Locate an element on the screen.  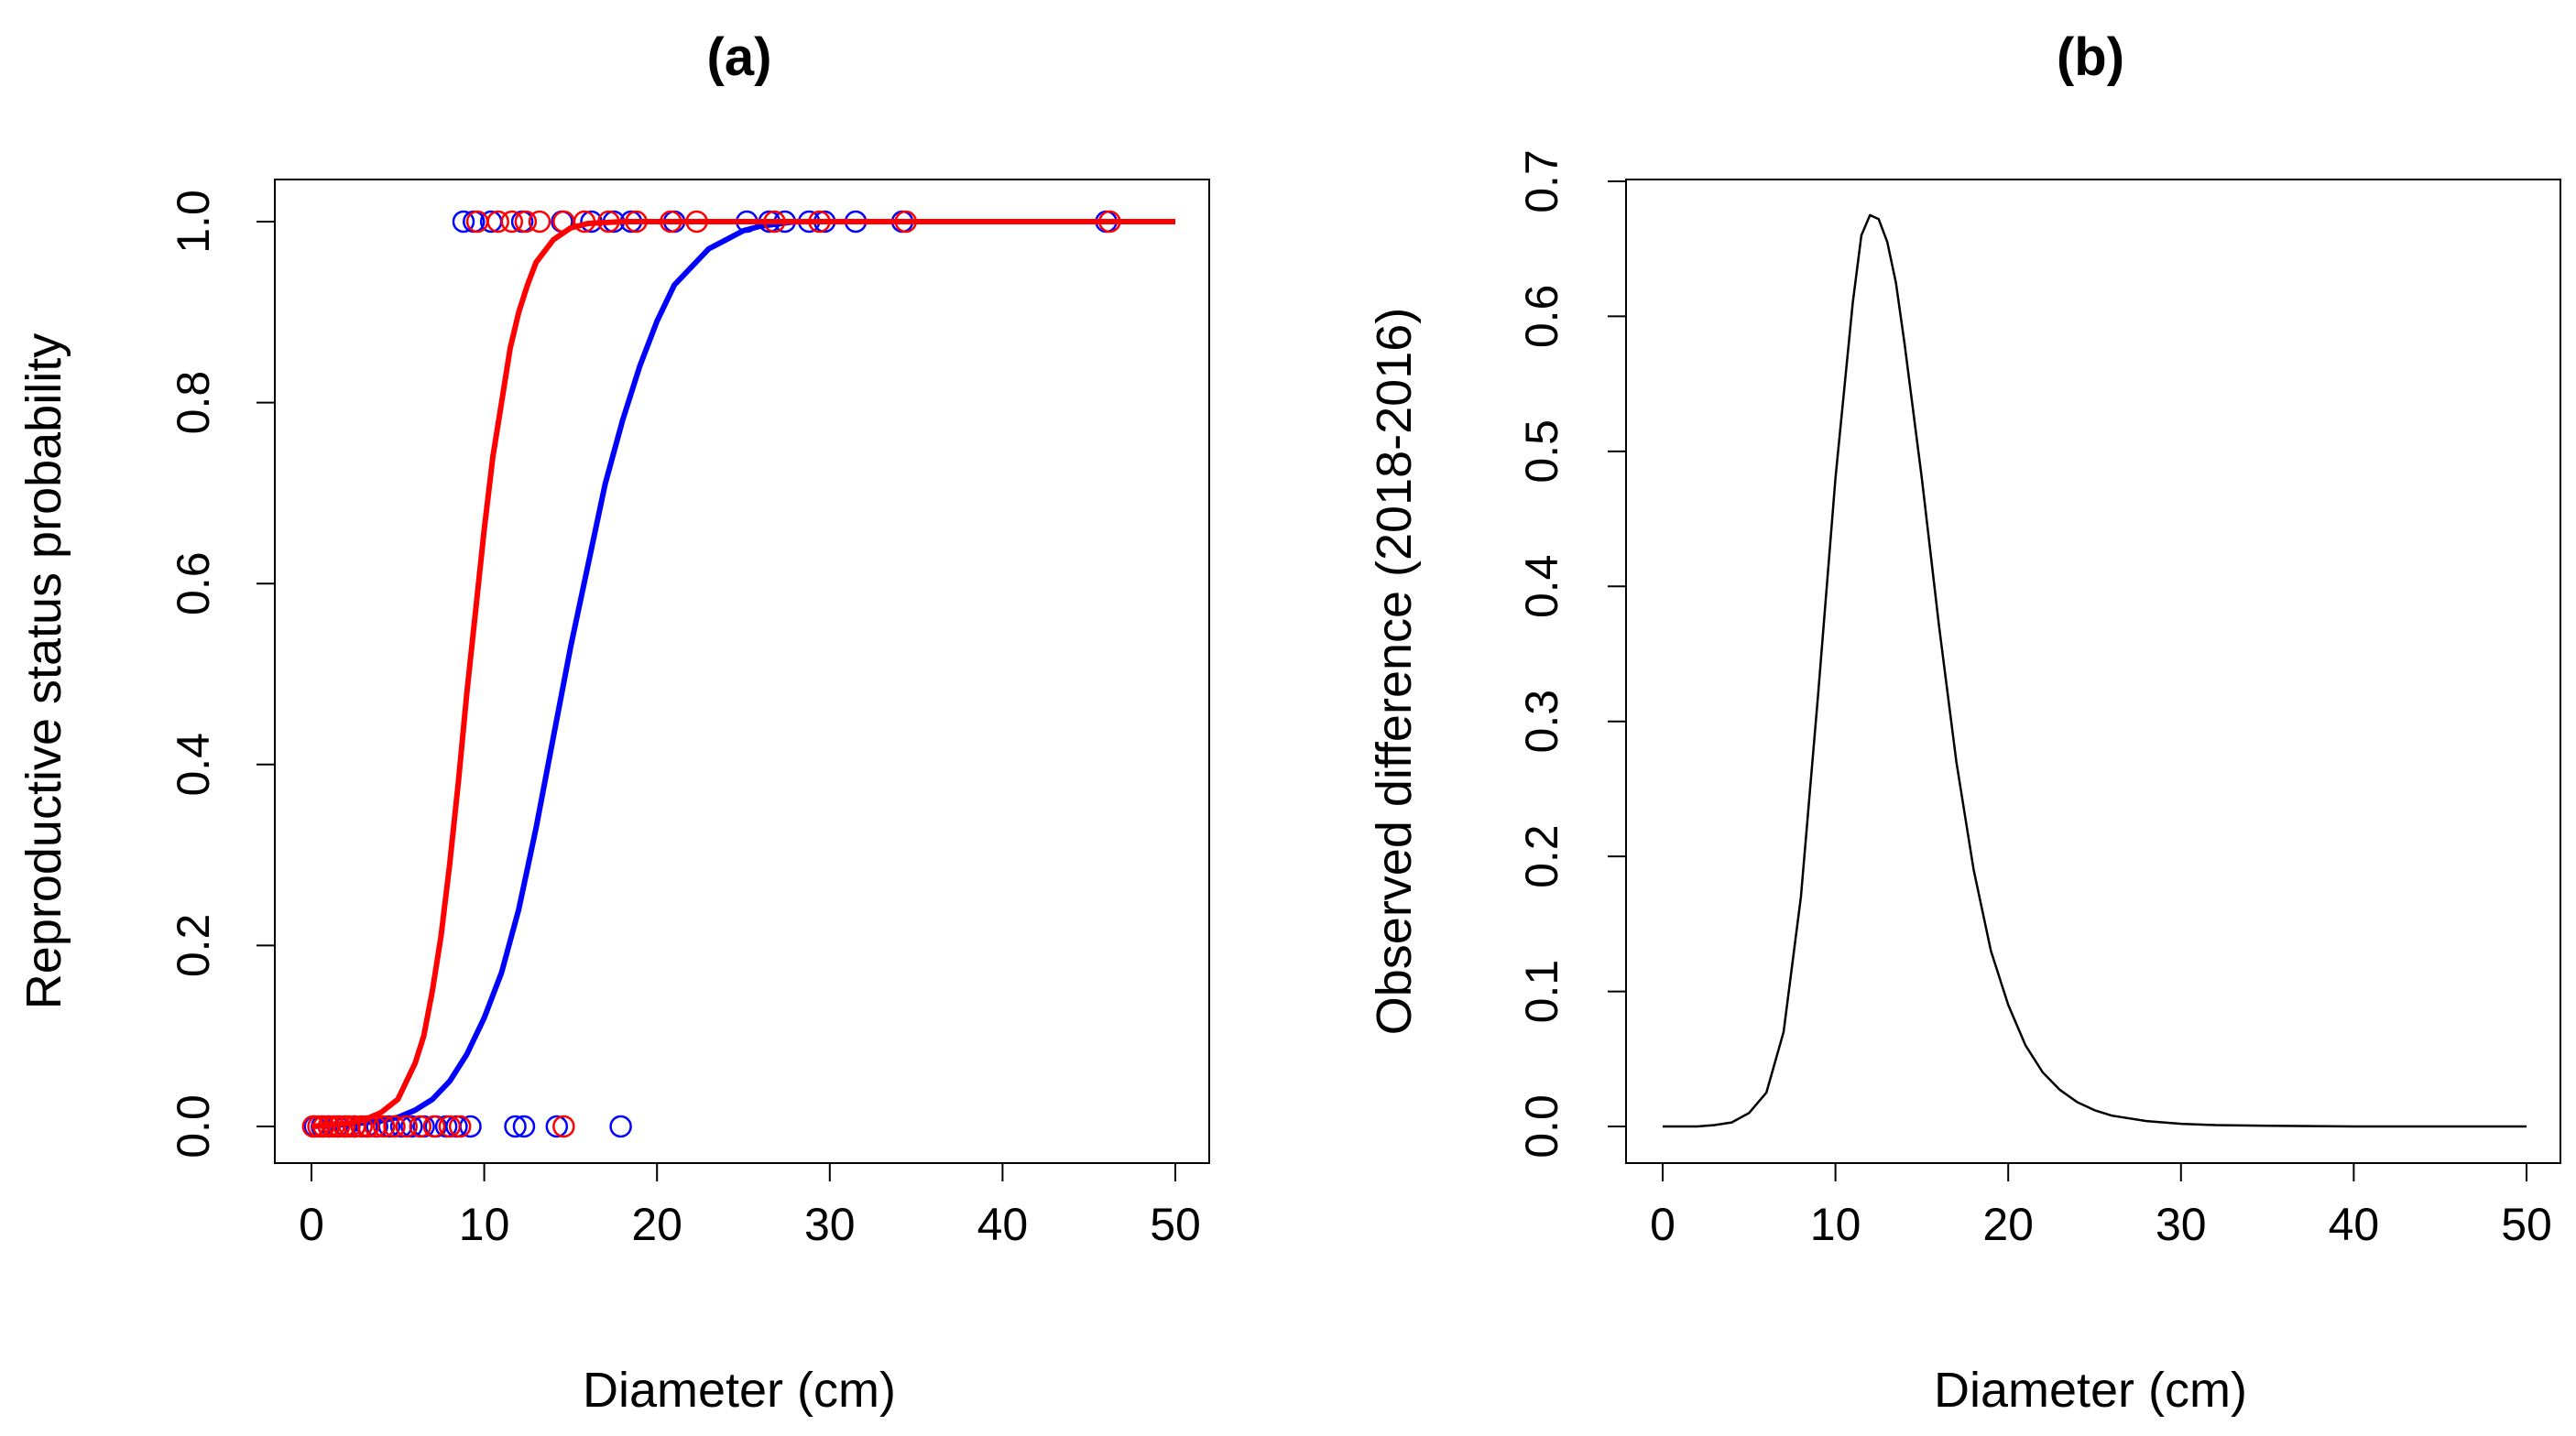
panel-b-y-label: Observed difference (2018-2016) is located at coordinates (1395, 672).